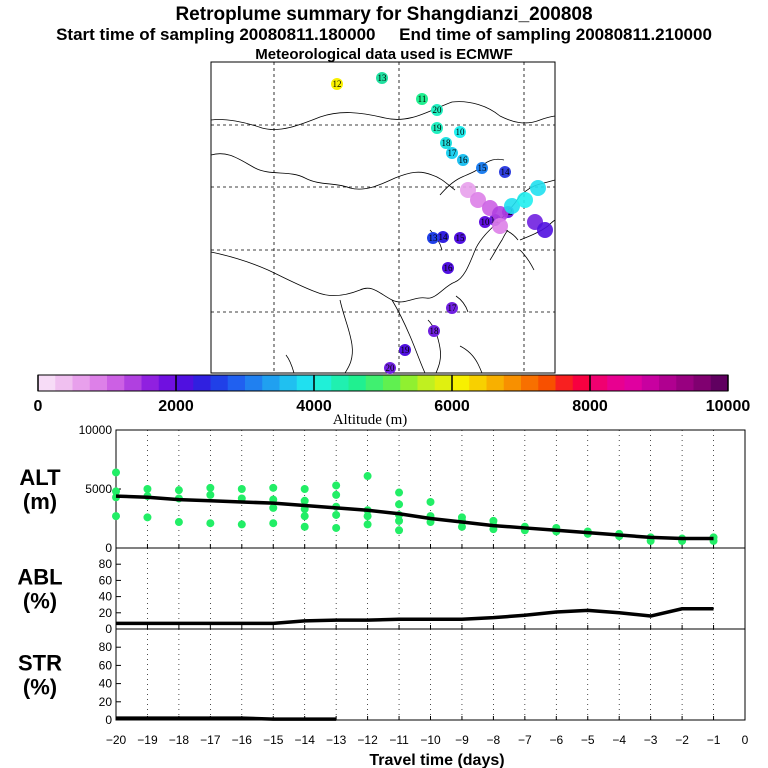  Describe the element at coordinates (745, 740) in the screenshot. I see `x-tick-label: 0` at that location.